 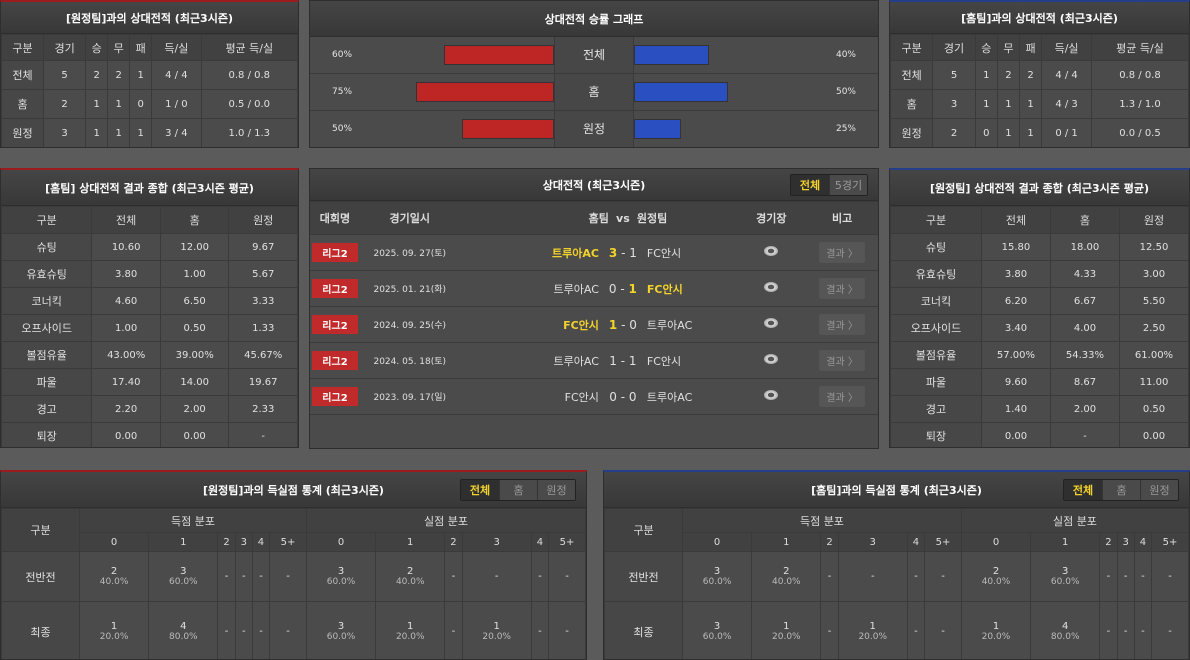 I want to click on match-row: 리그2 2024. 09. 25(수) FC안시 1 - 0 트루아AC 결과 〉, so click(x=594, y=325).